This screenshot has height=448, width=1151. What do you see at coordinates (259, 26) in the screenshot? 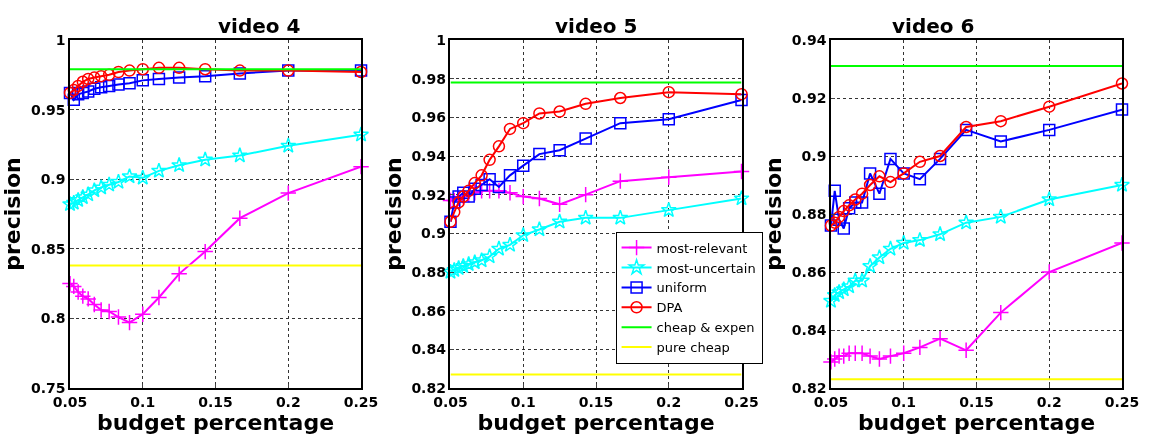
I see `chart-title: video 4` at bounding box center [259, 26].